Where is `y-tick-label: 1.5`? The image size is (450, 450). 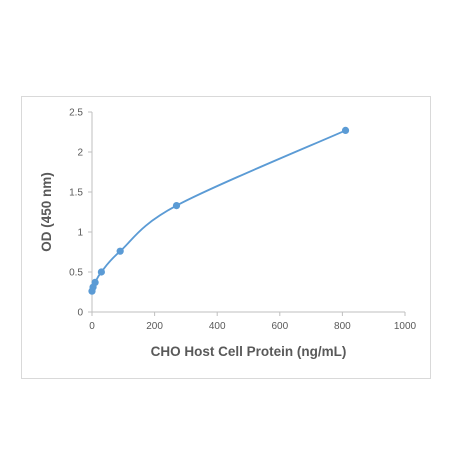 y-tick-label: 1.5 is located at coordinates (76, 193).